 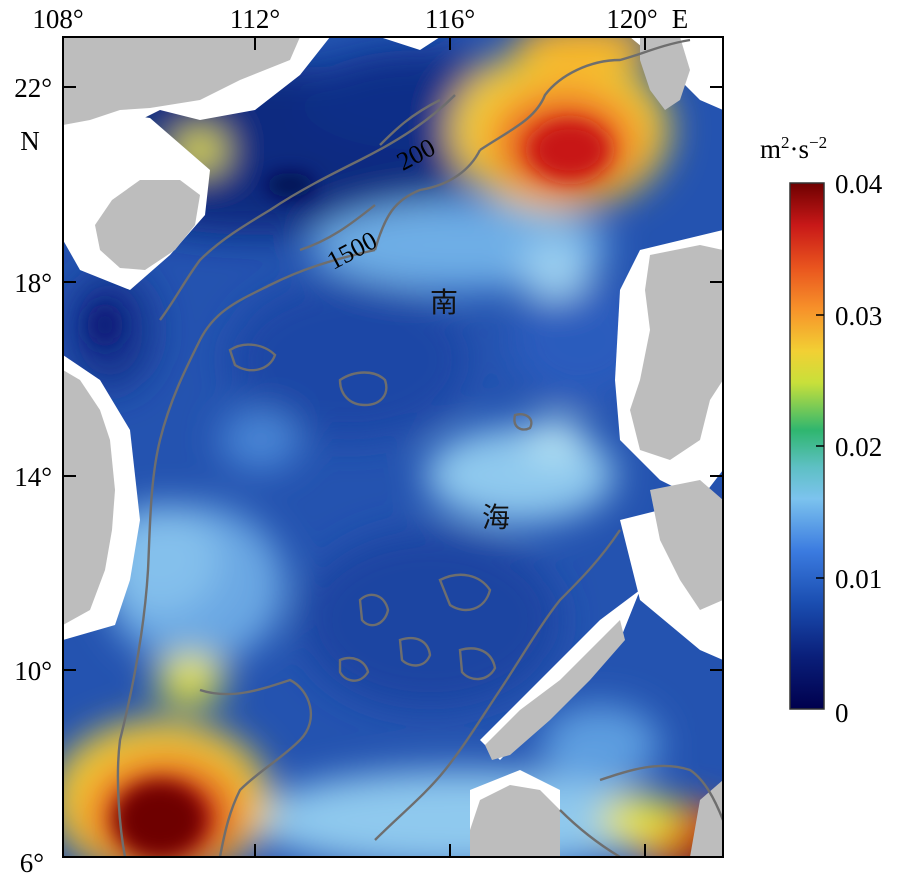 What do you see at coordinates (680, 19) in the screenshot?
I see `lon-suffix-e: E` at bounding box center [680, 19].